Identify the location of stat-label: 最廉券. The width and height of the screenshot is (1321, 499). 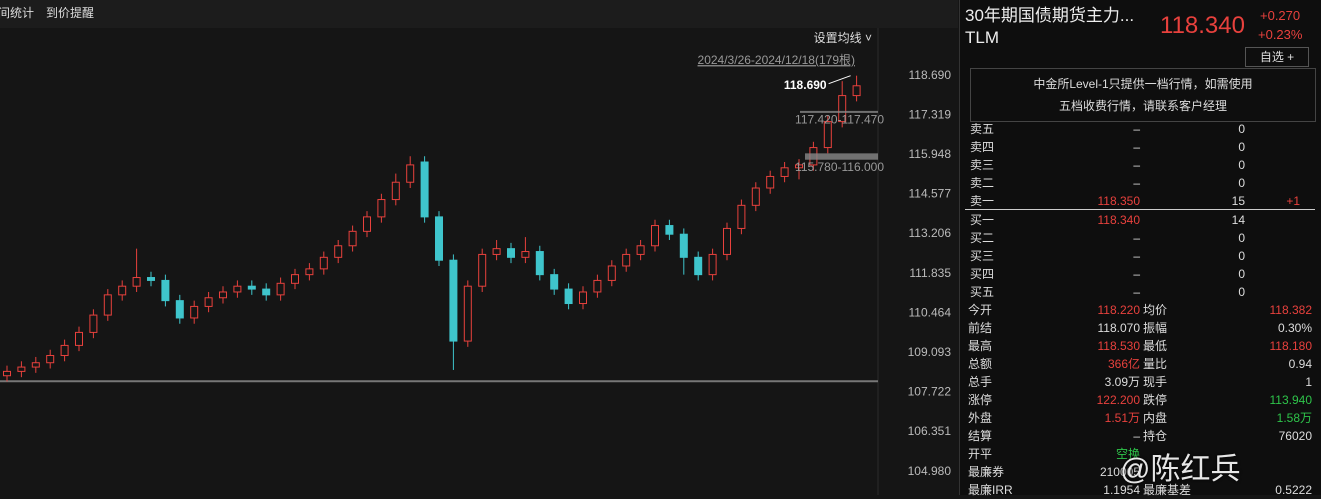
(986, 472).